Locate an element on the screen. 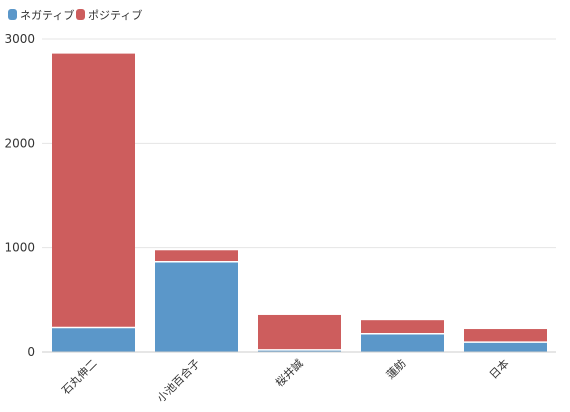 The height and width of the screenshot is (412, 570). legend-swatch-positive is located at coordinates (80, 14).